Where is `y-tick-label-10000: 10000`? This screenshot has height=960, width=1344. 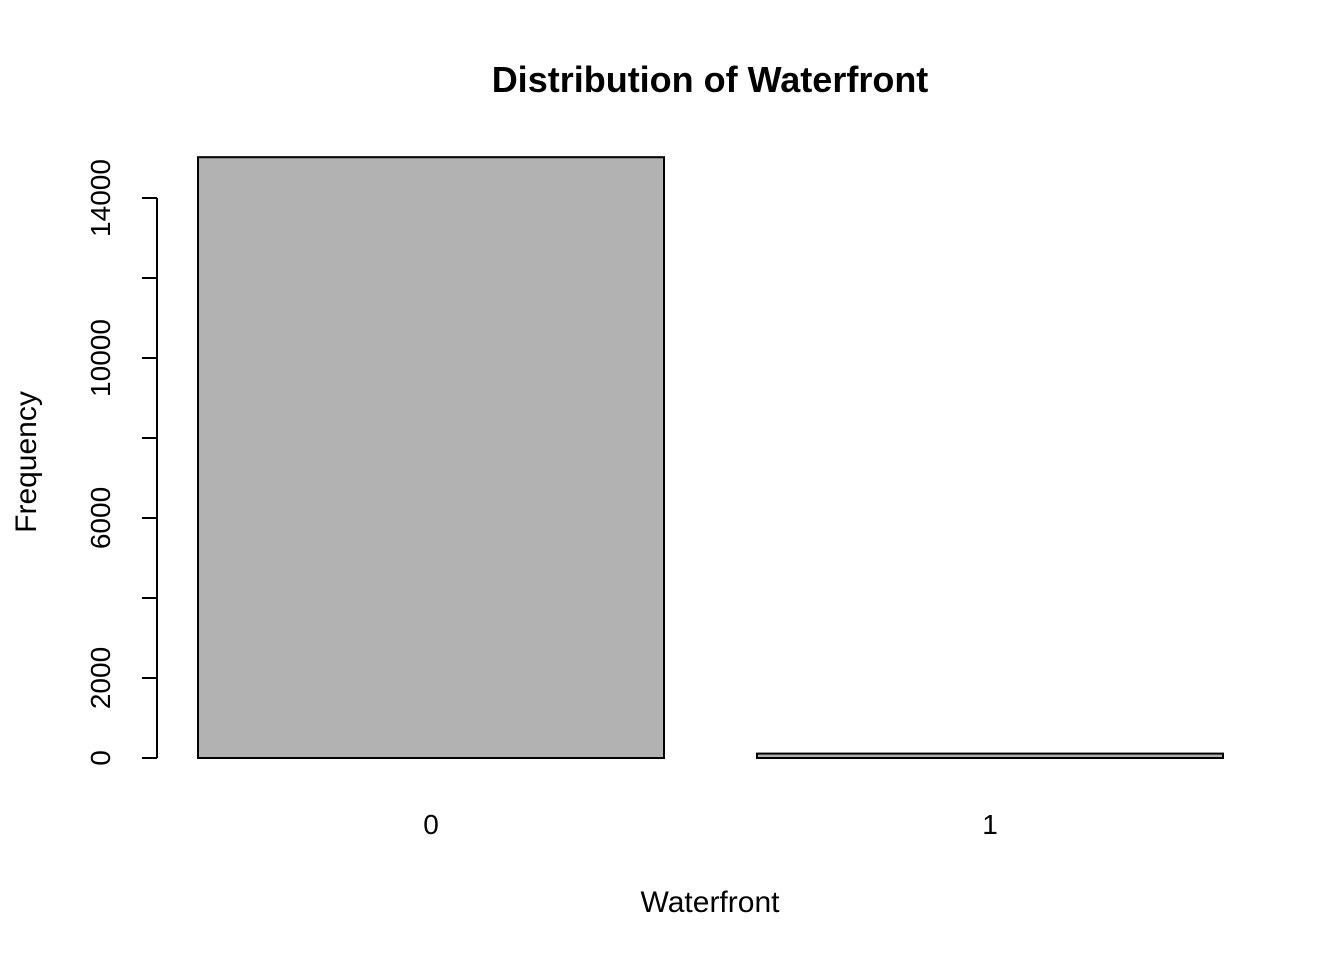
y-tick-label-10000: 10000 is located at coordinates (100, 358).